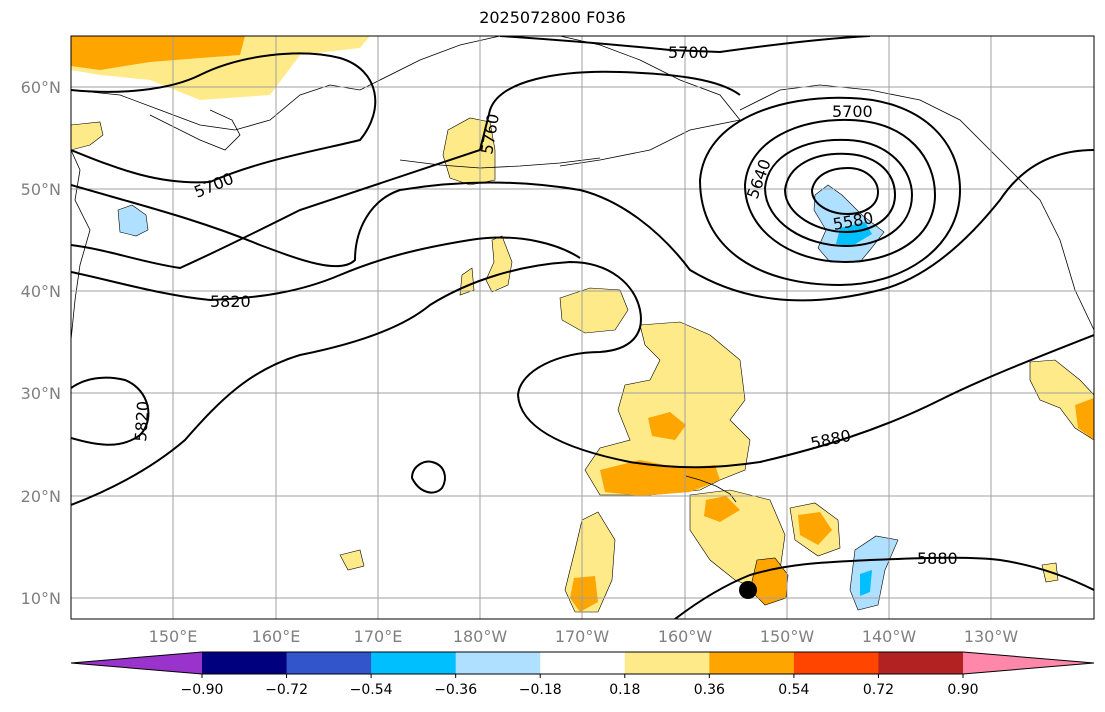 Image resolution: width=1105 pixels, height=712 pixels. What do you see at coordinates (660, 478) in the screenshot?
I see `shade-orange-central-b` at bounding box center [660, 478].